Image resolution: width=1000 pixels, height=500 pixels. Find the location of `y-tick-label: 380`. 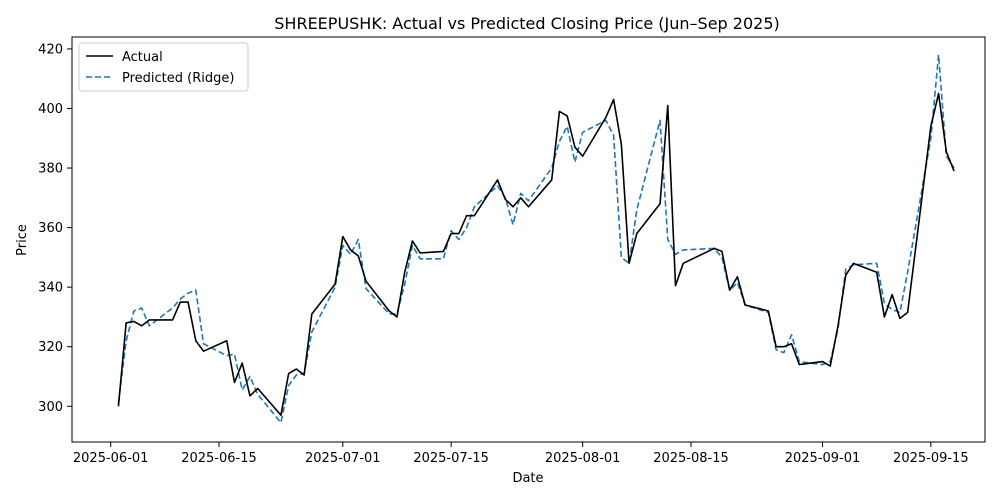

y-tick-label: 380 is located at coordinates (50, 169).